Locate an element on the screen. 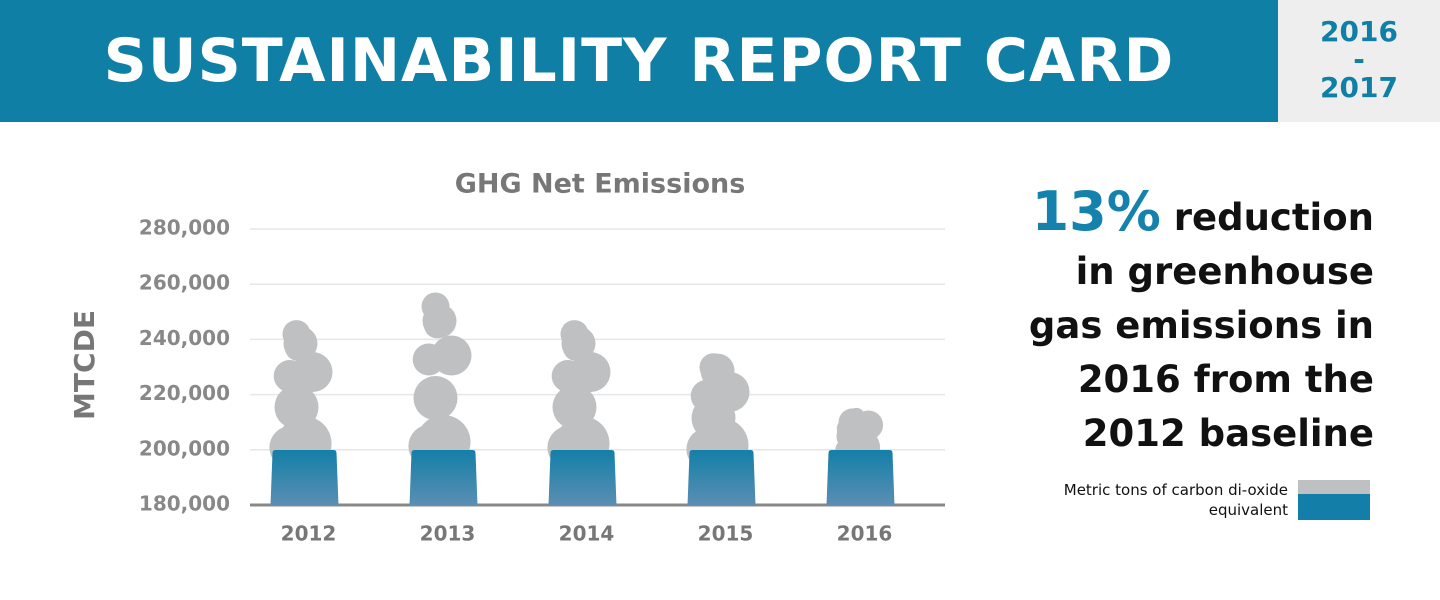 This screenshot has width=1440, height=600. x-tick-label: 2012 is located at coordinates (309, 534).